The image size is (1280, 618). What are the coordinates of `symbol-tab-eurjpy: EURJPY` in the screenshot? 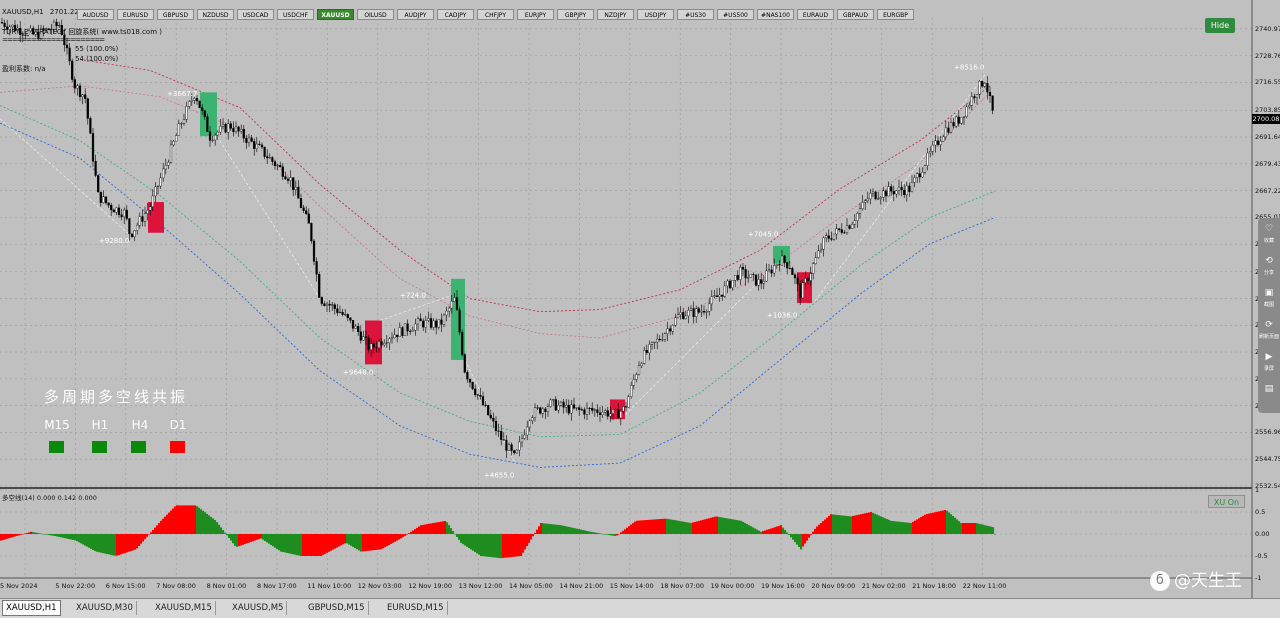 It's located at (535, 14).